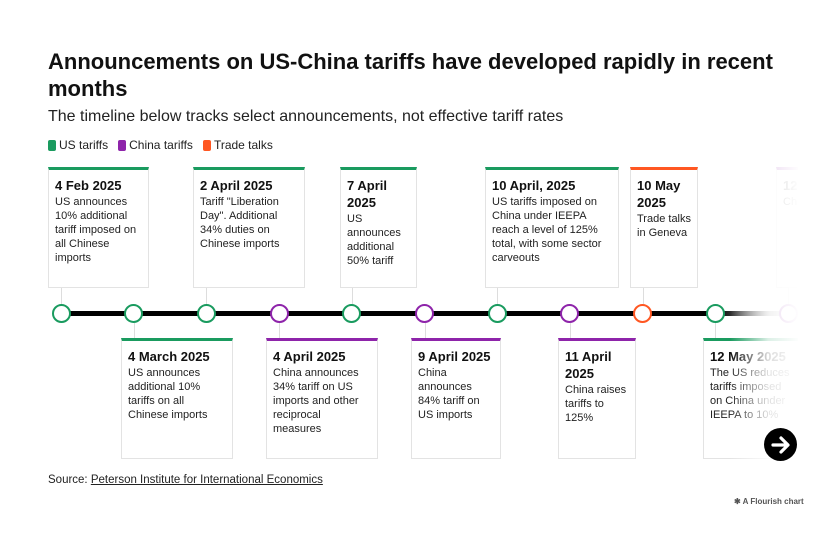 This screenshot has width=840, height=560. I want to click on event-description: Ch ta on, so click(790, 202).